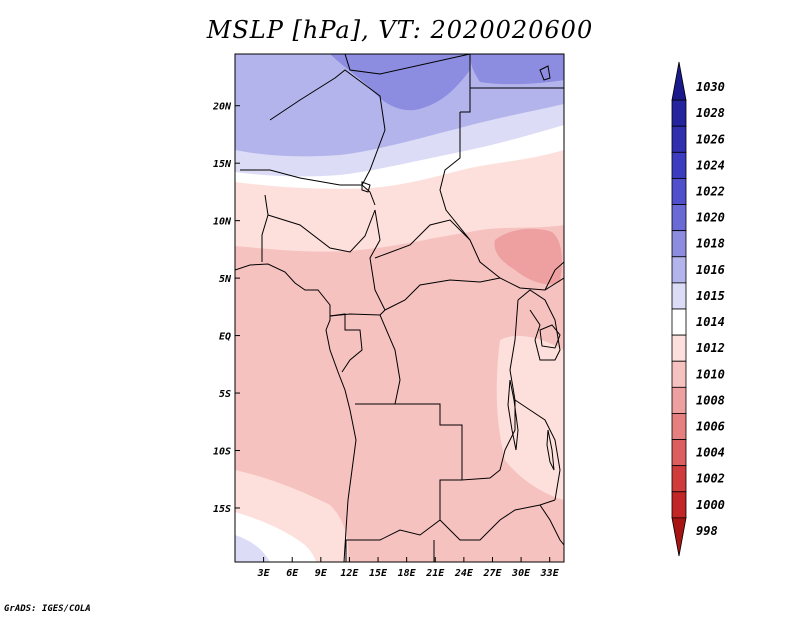 The height and width of the screenshot is (618, 800). Describe the element at coordinates (437, 390) in the screenshot. I see `border-drc` at that location.